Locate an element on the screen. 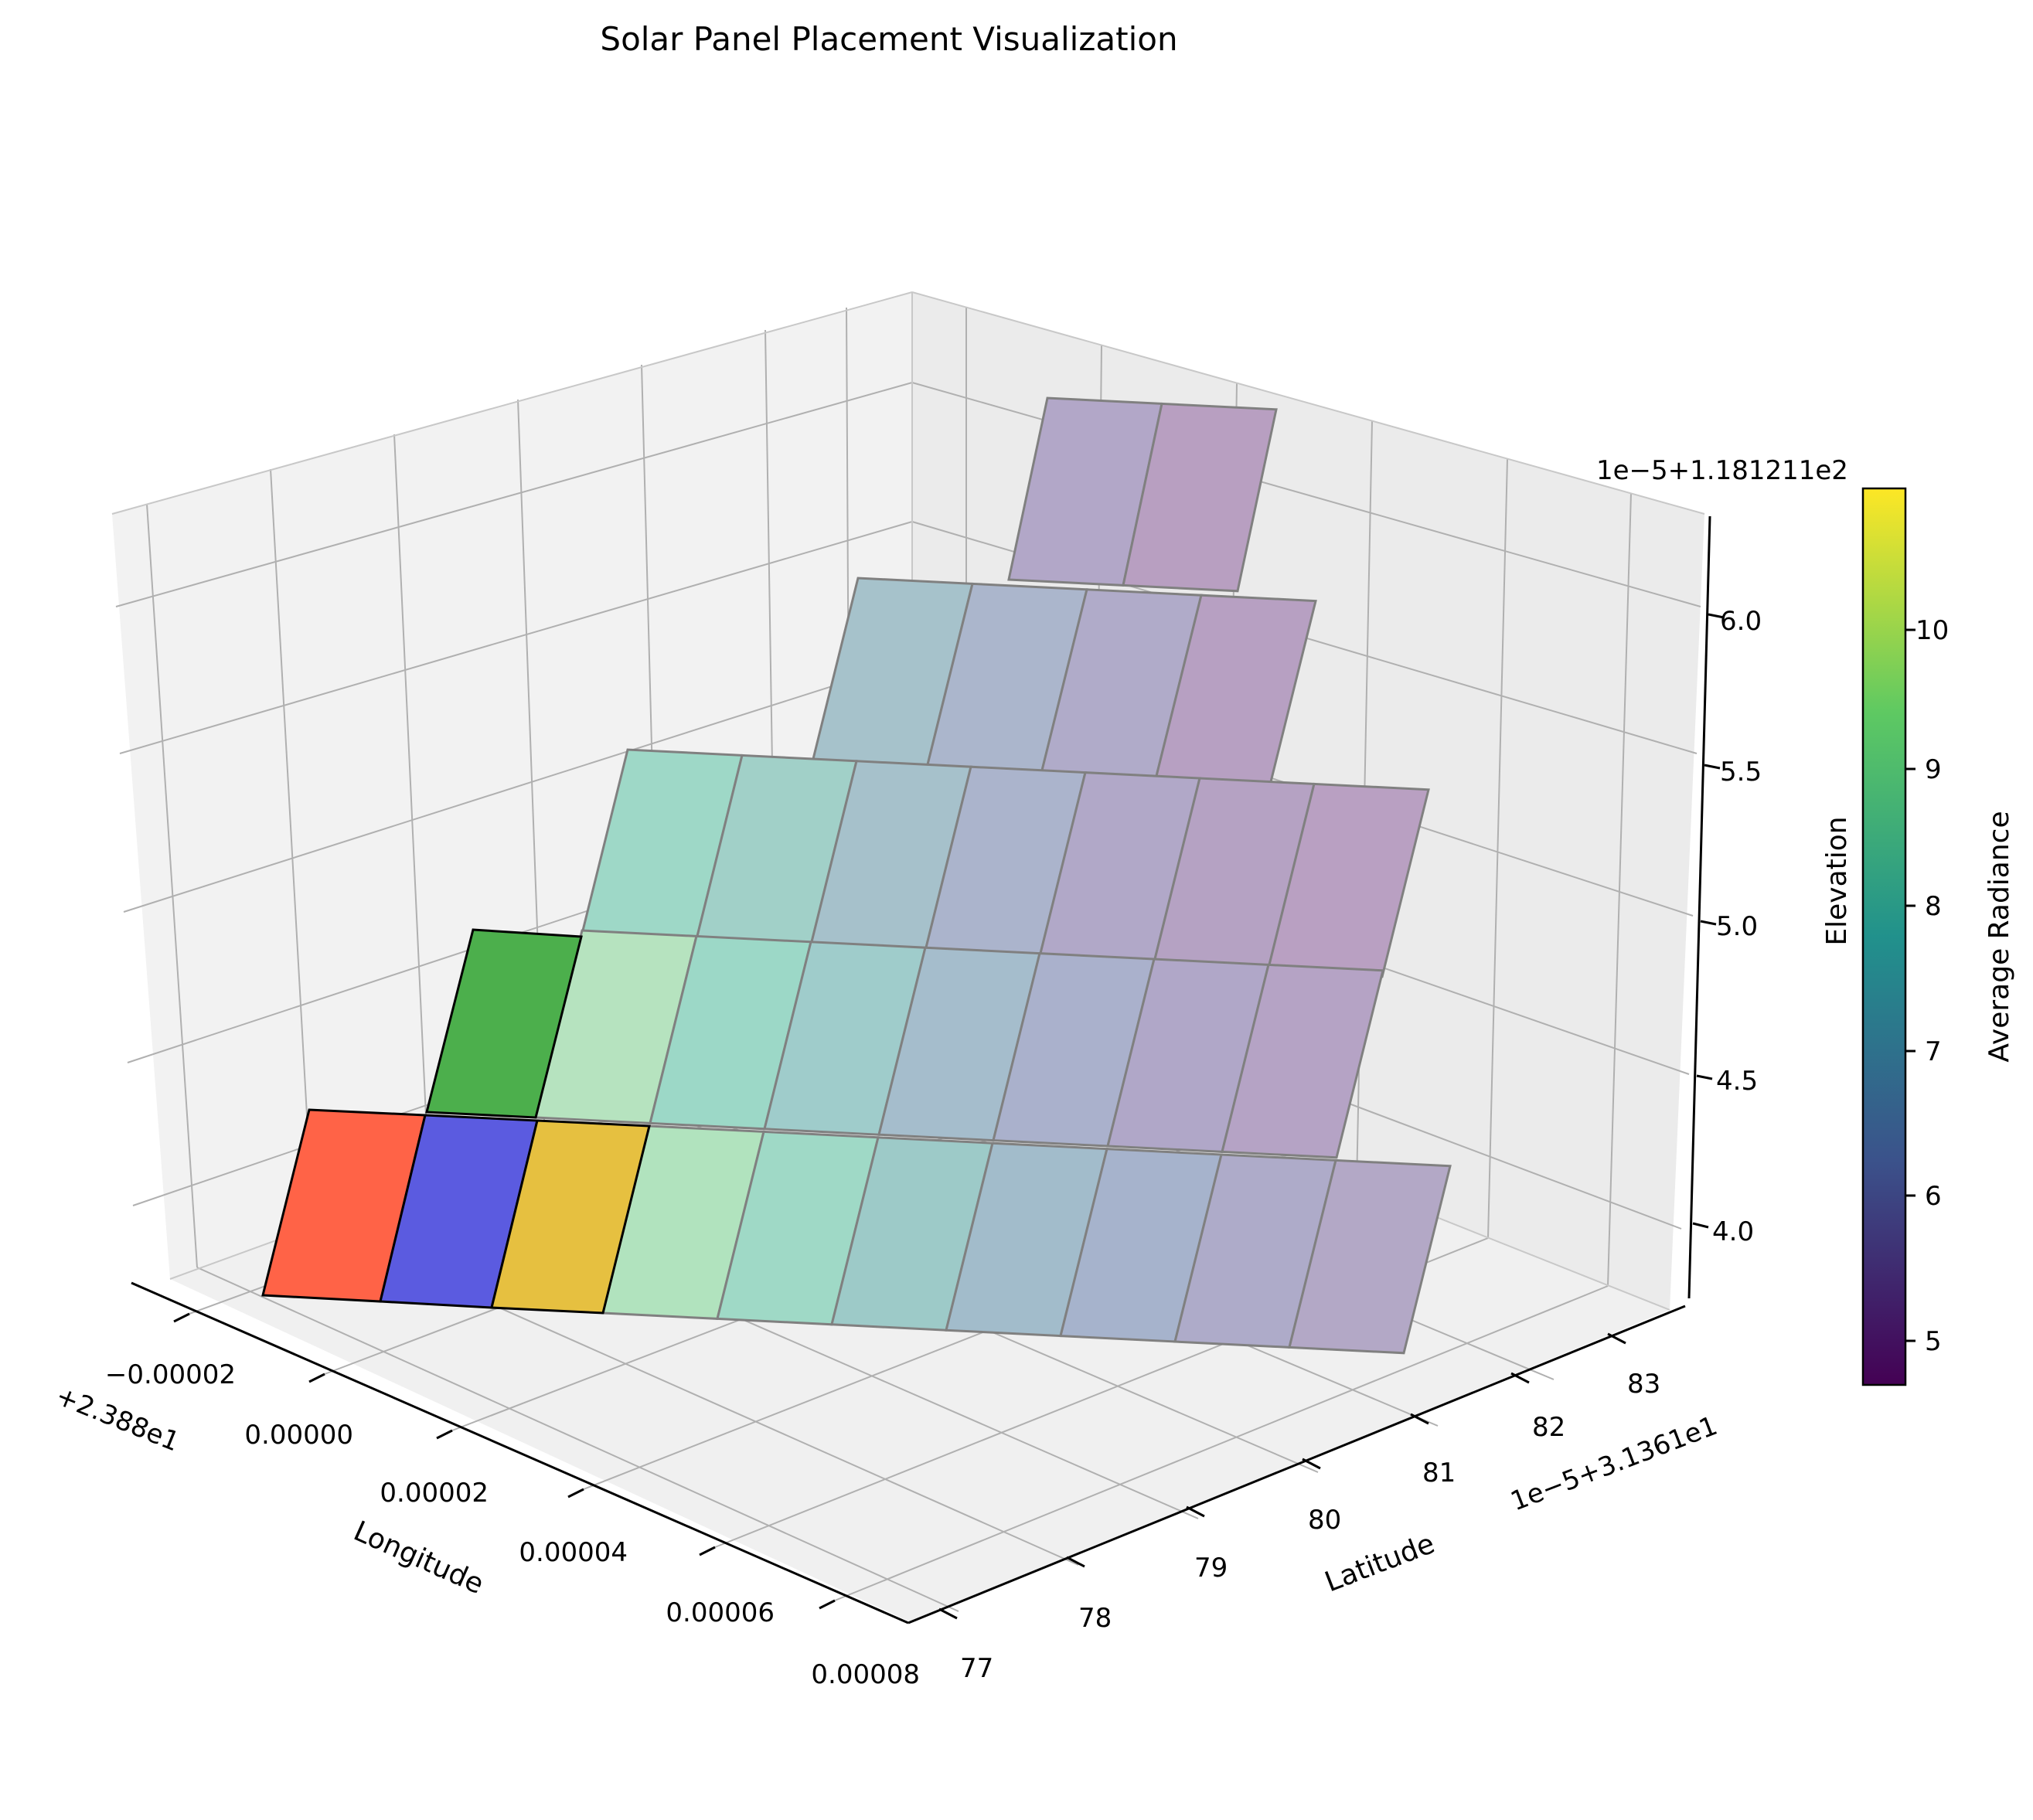 The height and width of the screenshot is (1820, 2033). x-axis-line is located at coordinates (520, 1453).